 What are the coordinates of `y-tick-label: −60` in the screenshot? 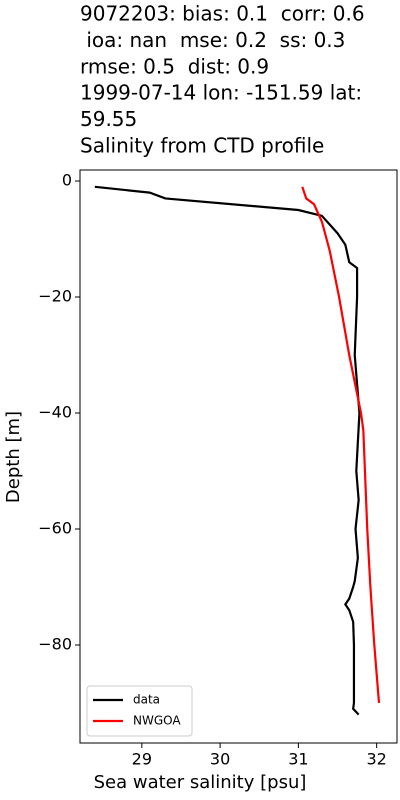 It's located at (55, 527).